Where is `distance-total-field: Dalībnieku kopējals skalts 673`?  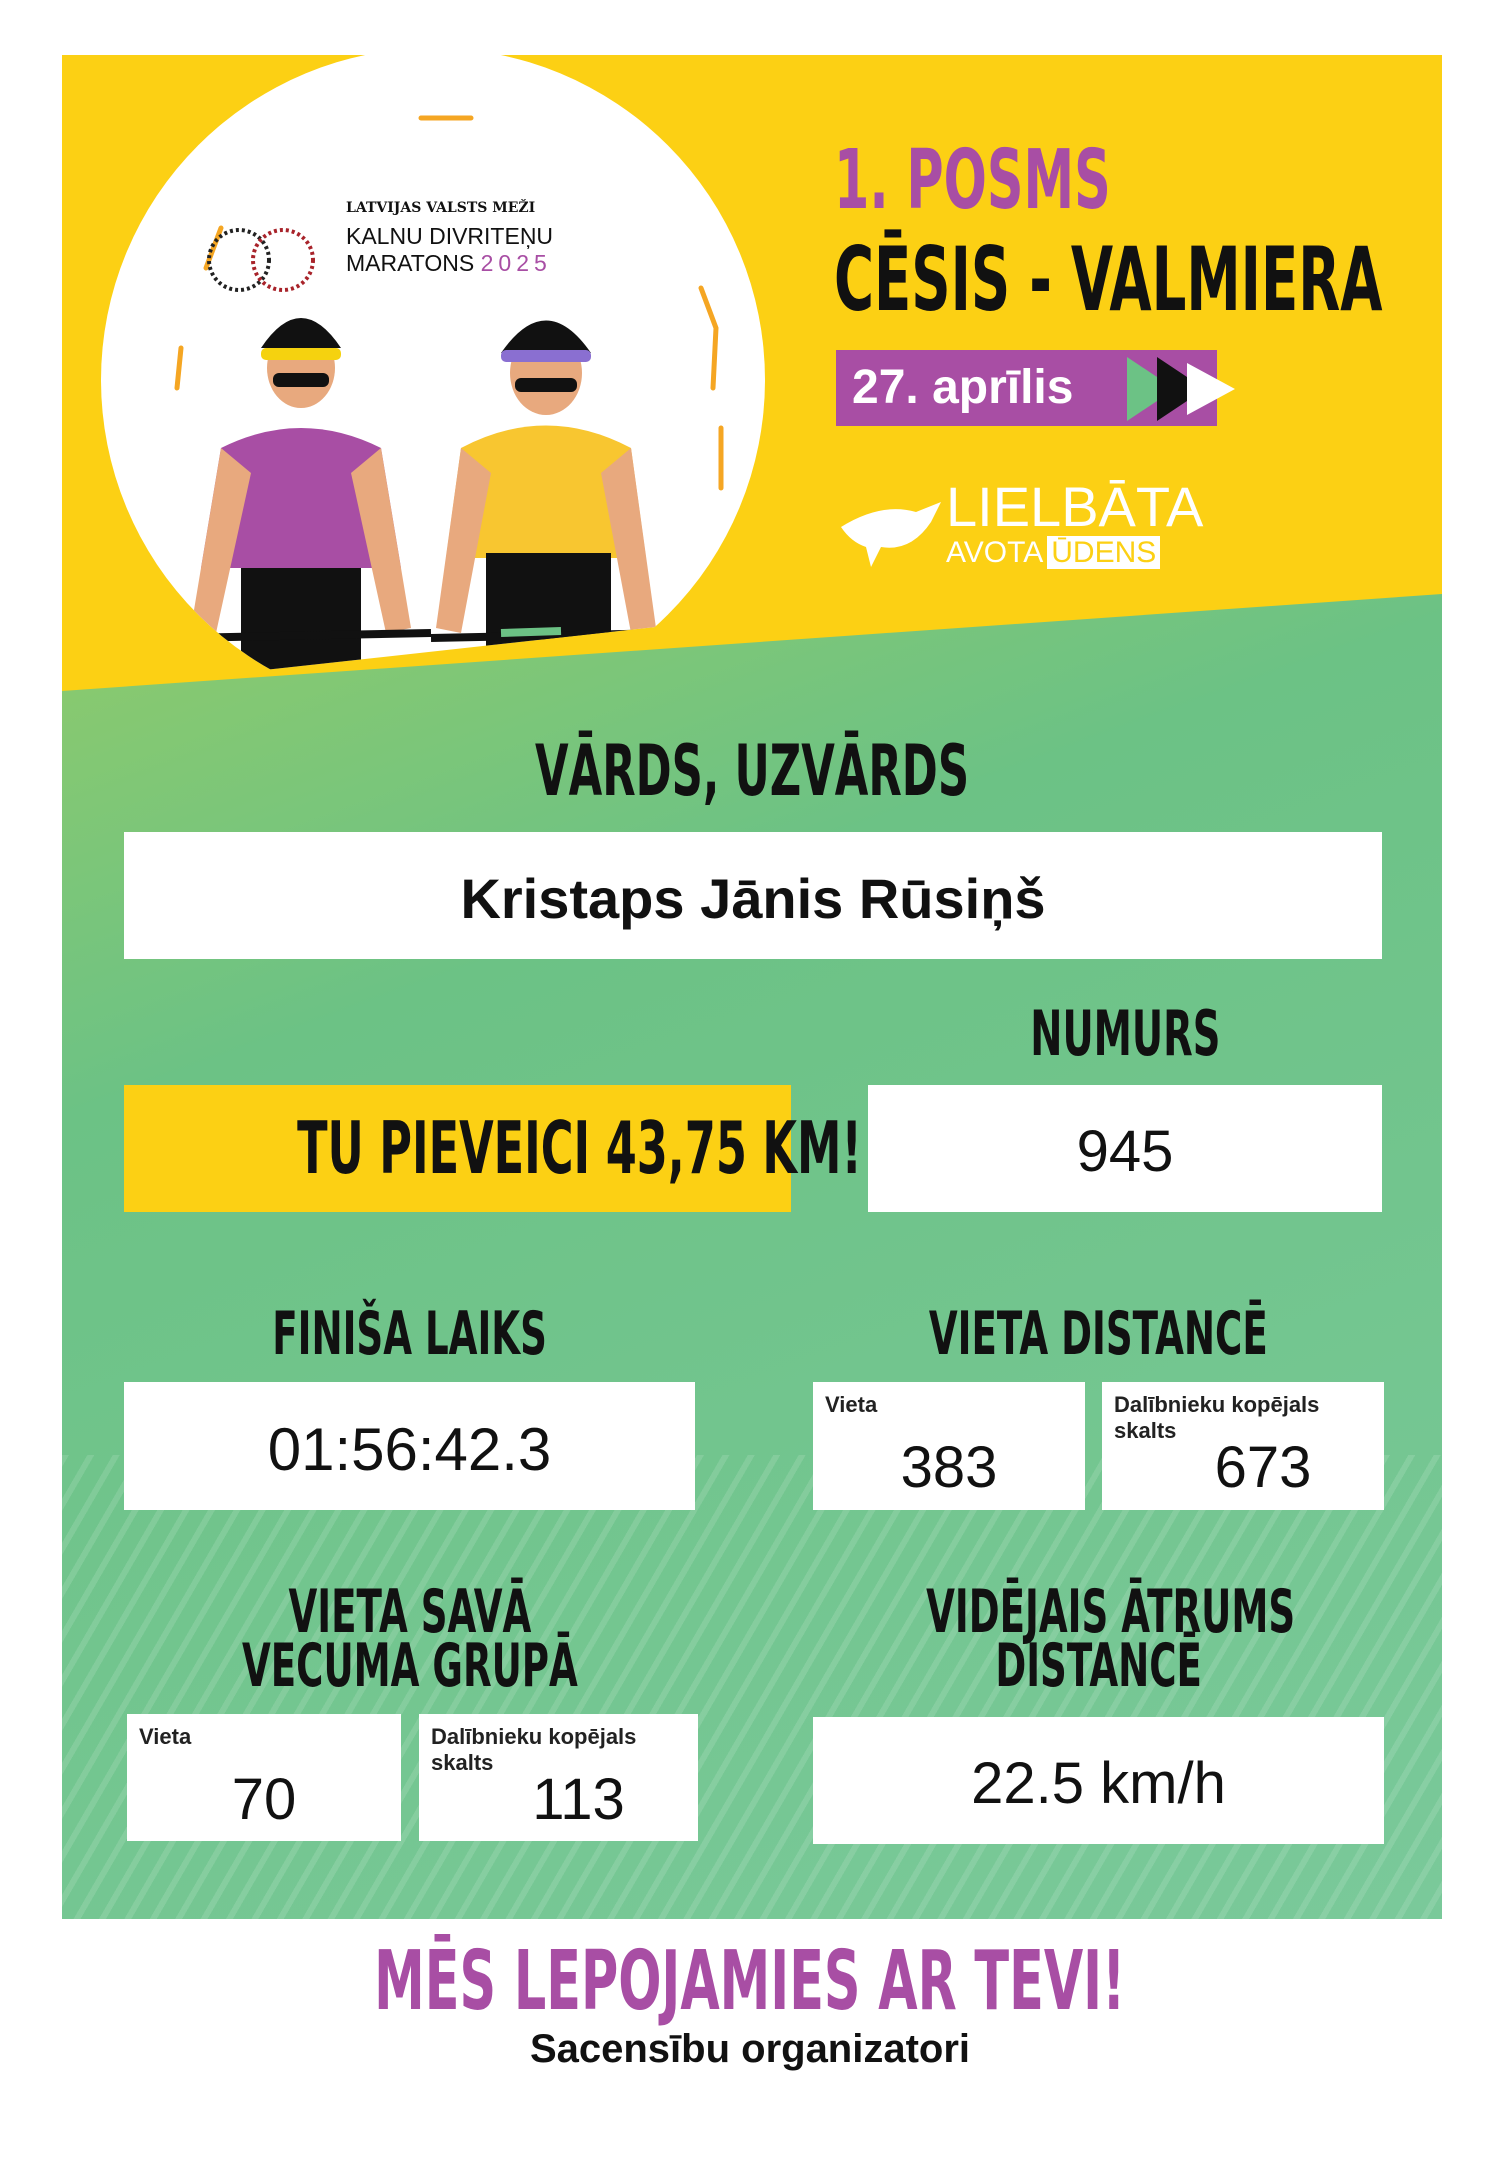
distance-total-field: Dalībnieku kopējals skalts 673 is located at coordinates (1243, 1446).